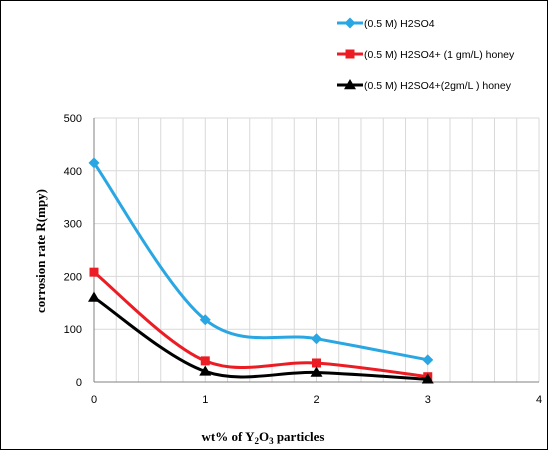  I want to click on x-tick-label: 0, so click(94, 400).